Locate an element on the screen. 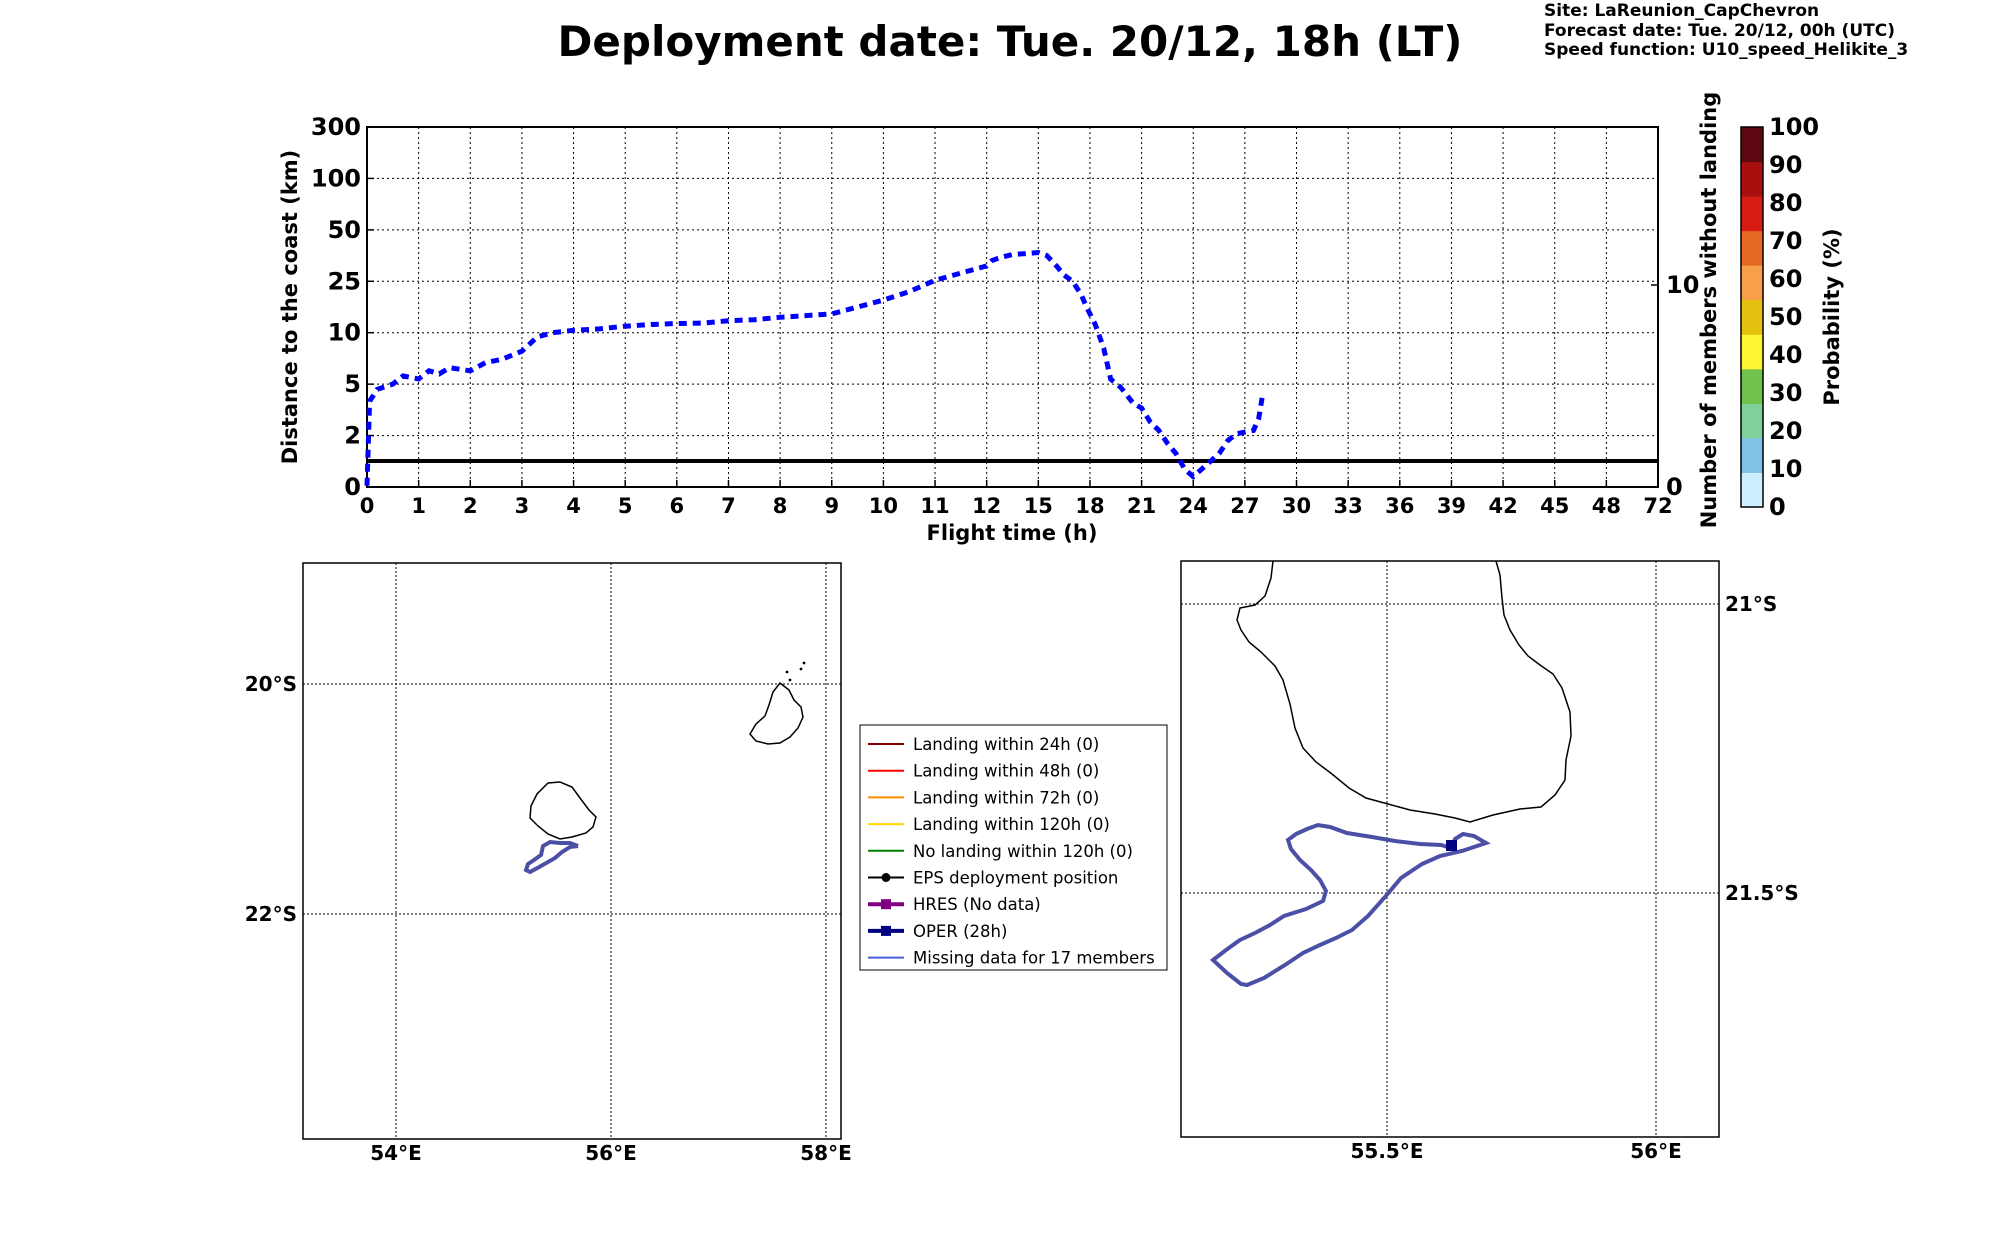  x-tick-label: 5 is located at coordinates (625, 506).